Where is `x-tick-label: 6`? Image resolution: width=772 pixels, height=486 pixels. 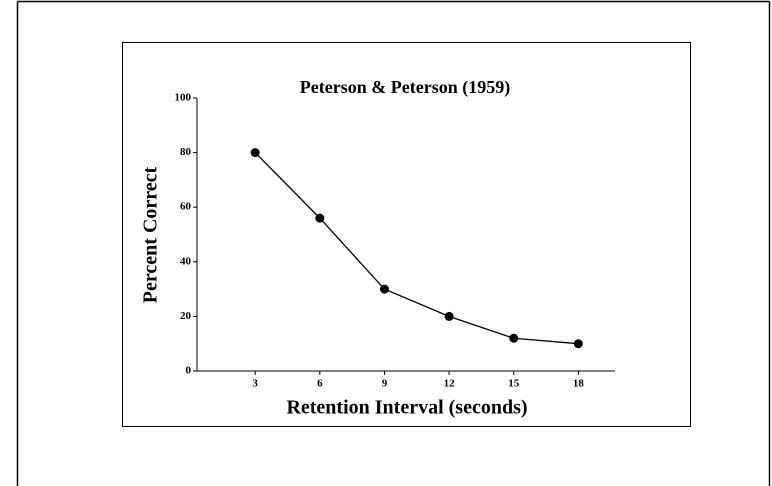 x-tick-label: 6 is located at coordinates (320, 384).